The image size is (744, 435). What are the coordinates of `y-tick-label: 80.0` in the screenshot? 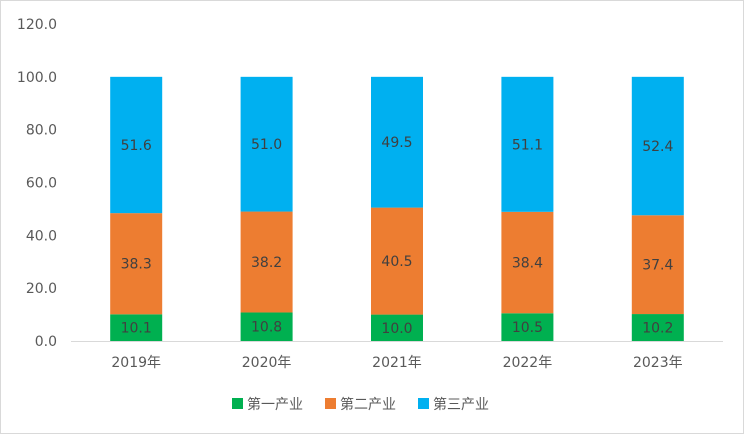 It's located at (41, 131).